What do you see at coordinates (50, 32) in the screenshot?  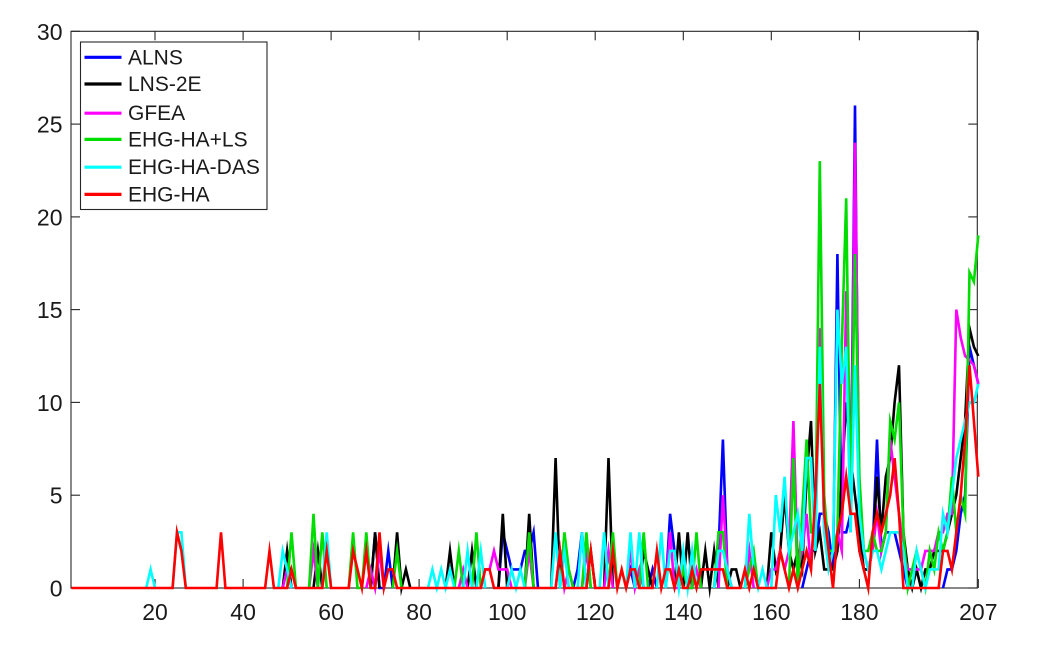 I see `svg-text: 30` at bounding box center [50, 32].